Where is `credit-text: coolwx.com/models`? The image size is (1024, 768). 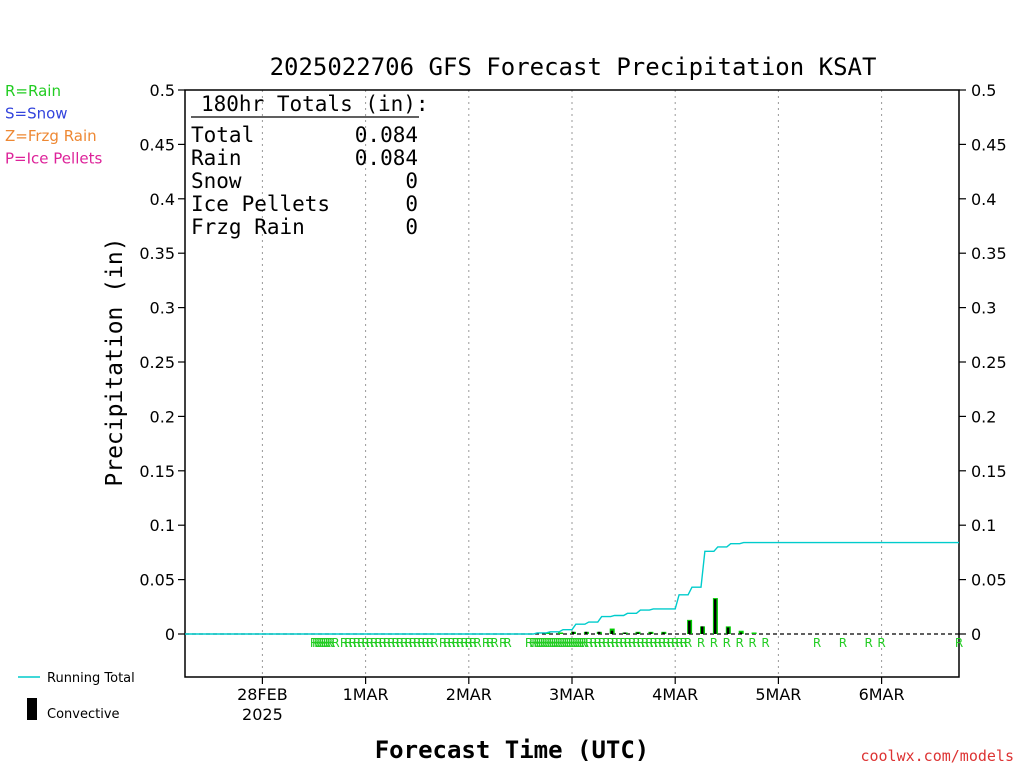 credit-text: coolwx.com/models is located at coordinates (937, 756).